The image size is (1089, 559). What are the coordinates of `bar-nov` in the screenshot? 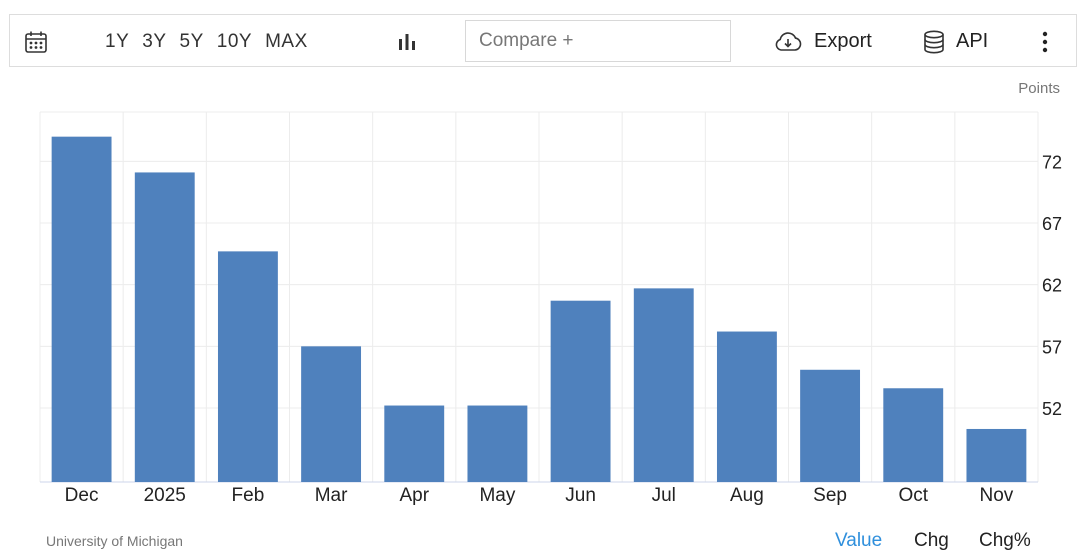 It's located at (996, 455).